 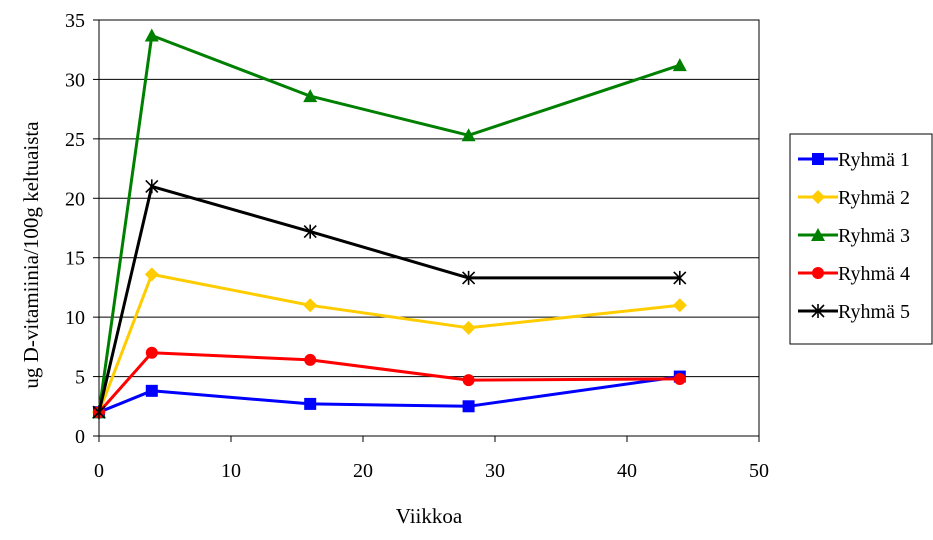 What do you see at coordinates (363, 471) in the screenshot?
I see `x-tick-label: 20` at bounding box center [363, 471].